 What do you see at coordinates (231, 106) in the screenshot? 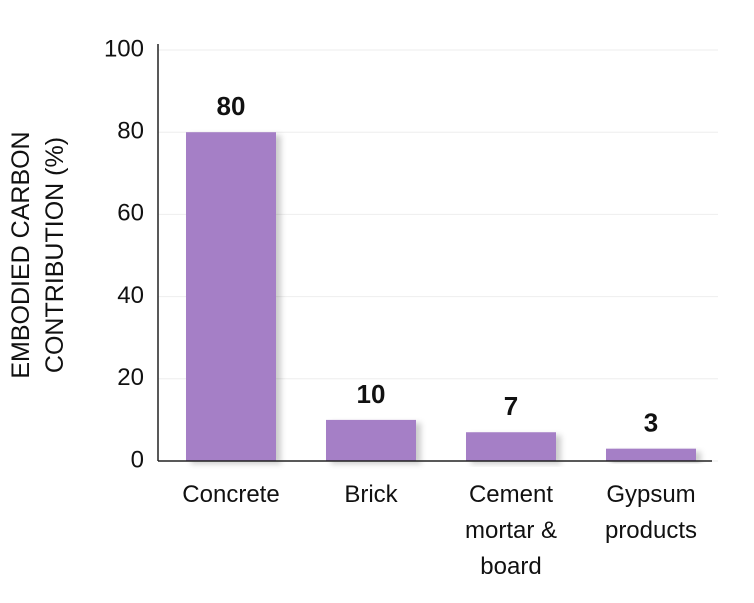
I see `value-label: 80` at bounding box center [231, 106].